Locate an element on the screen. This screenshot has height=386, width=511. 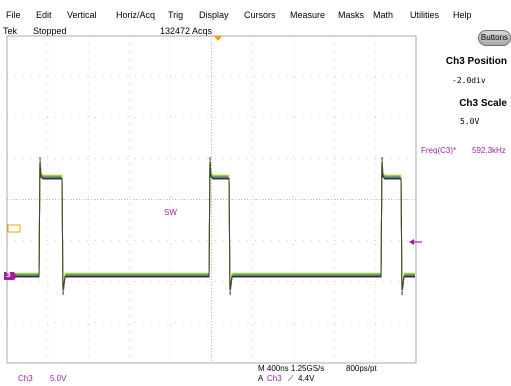
menu-cursors: Cursors is located at coordinates (260, 15).